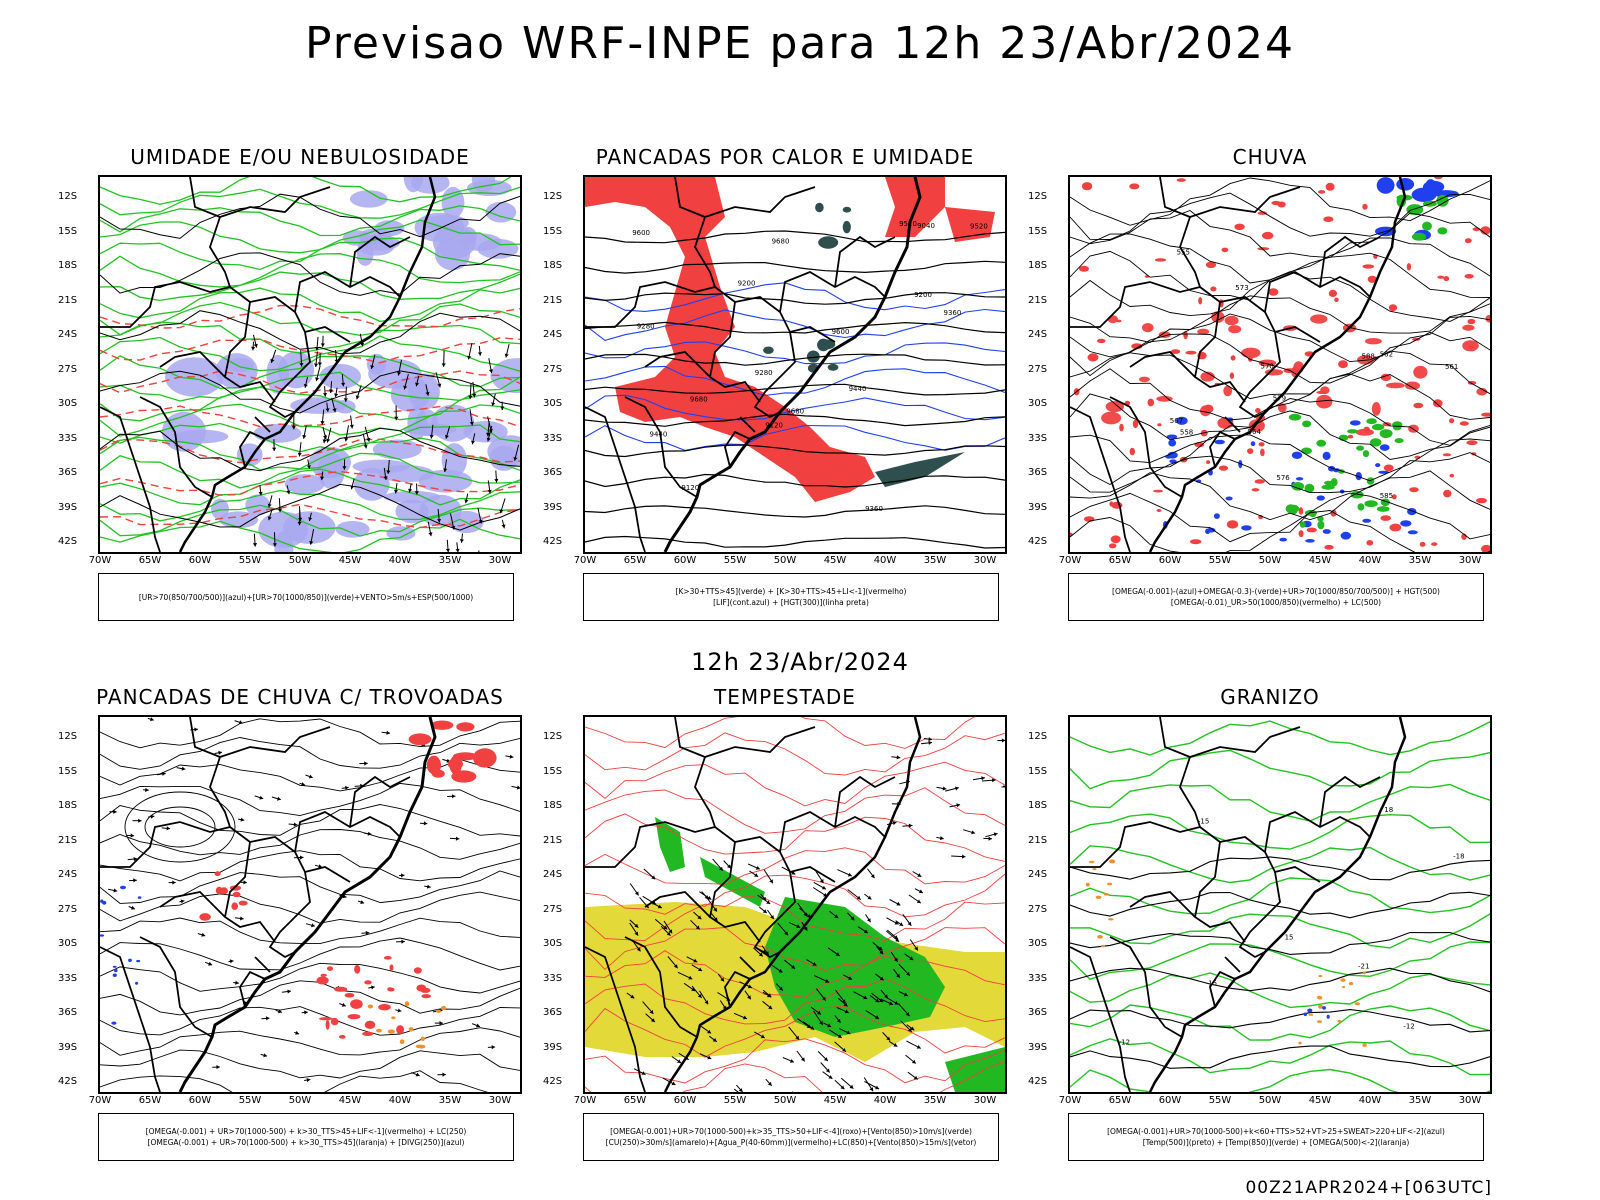 This screenshot has width=1600, height=1200. I want to click on svg-text: 576, so click(1283, 478).